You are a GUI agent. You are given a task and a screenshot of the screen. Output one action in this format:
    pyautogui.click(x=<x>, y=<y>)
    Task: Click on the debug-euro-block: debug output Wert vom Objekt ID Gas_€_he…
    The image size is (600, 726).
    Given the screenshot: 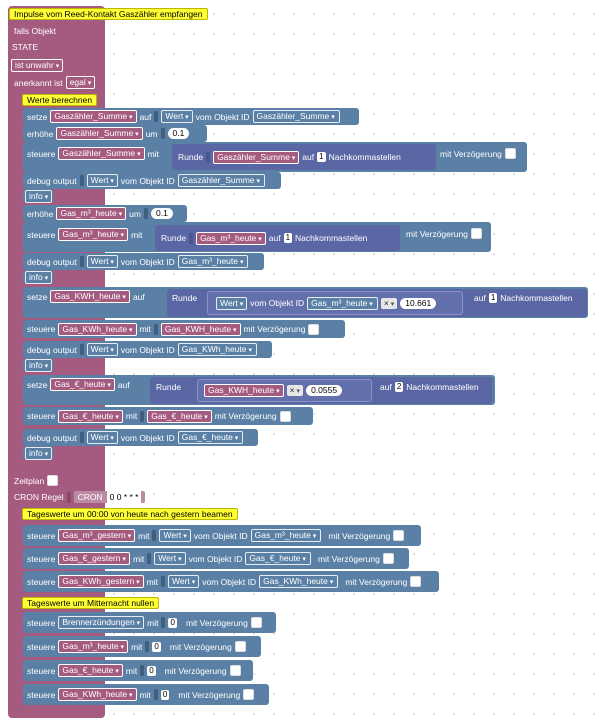 What is the action you would take?
    pyautogui.click(x=140, y=437)
    